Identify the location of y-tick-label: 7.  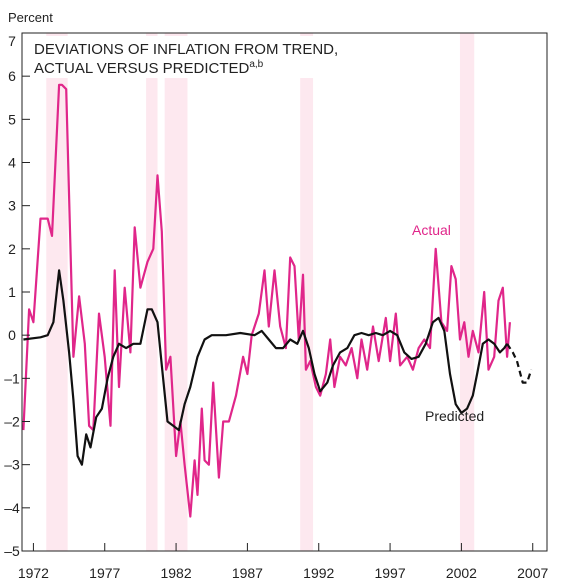
(12, 41).